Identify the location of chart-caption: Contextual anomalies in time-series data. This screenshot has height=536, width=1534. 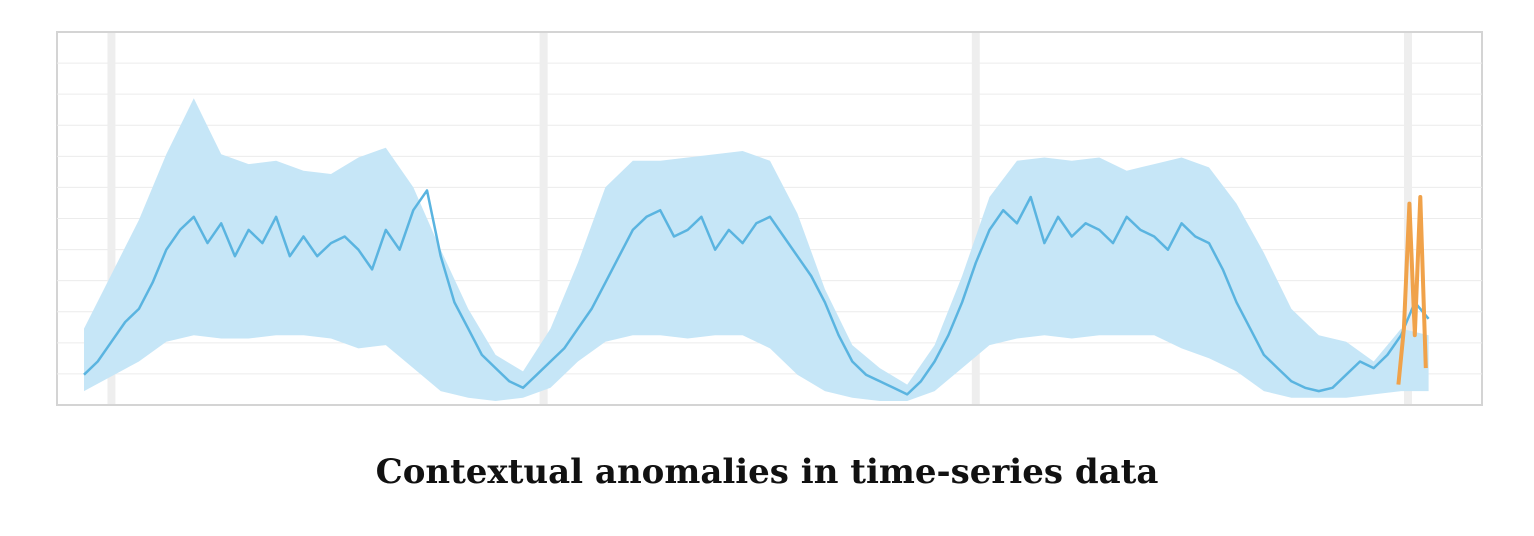
(767, 472).